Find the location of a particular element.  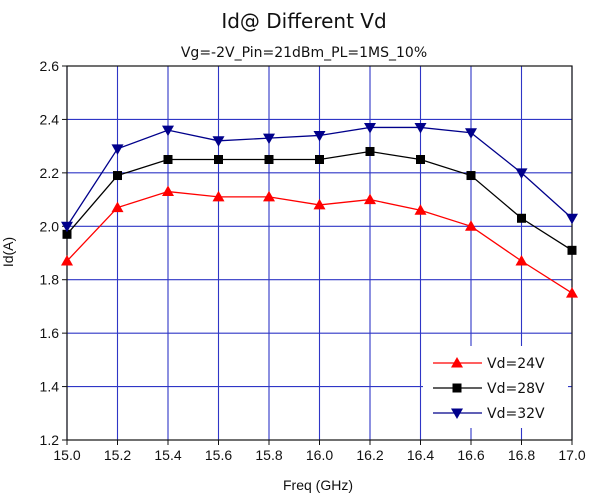

chart-subtitle: Vg=-2V_Pin=21dBm_PL=1MS_10% is located at coordinates (304, 53).